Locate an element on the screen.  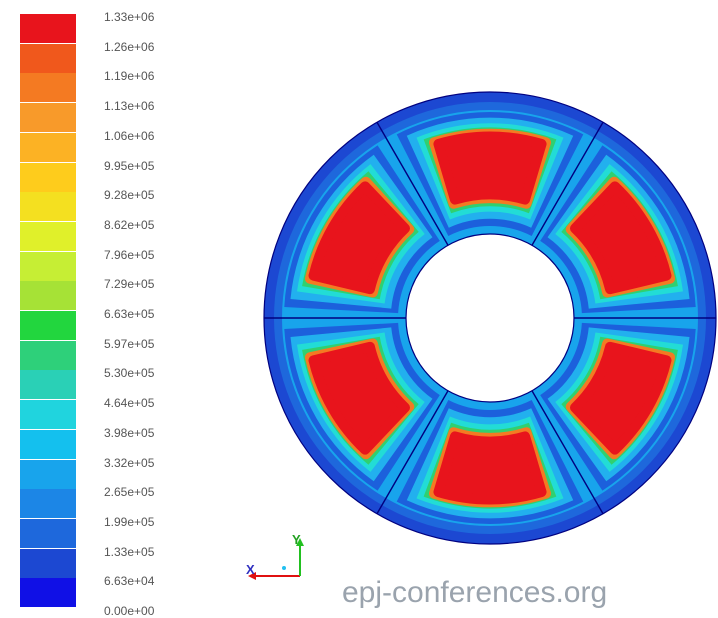
colorbar-tick-label: 6.63e+04 is located at coordinates (129, 581).